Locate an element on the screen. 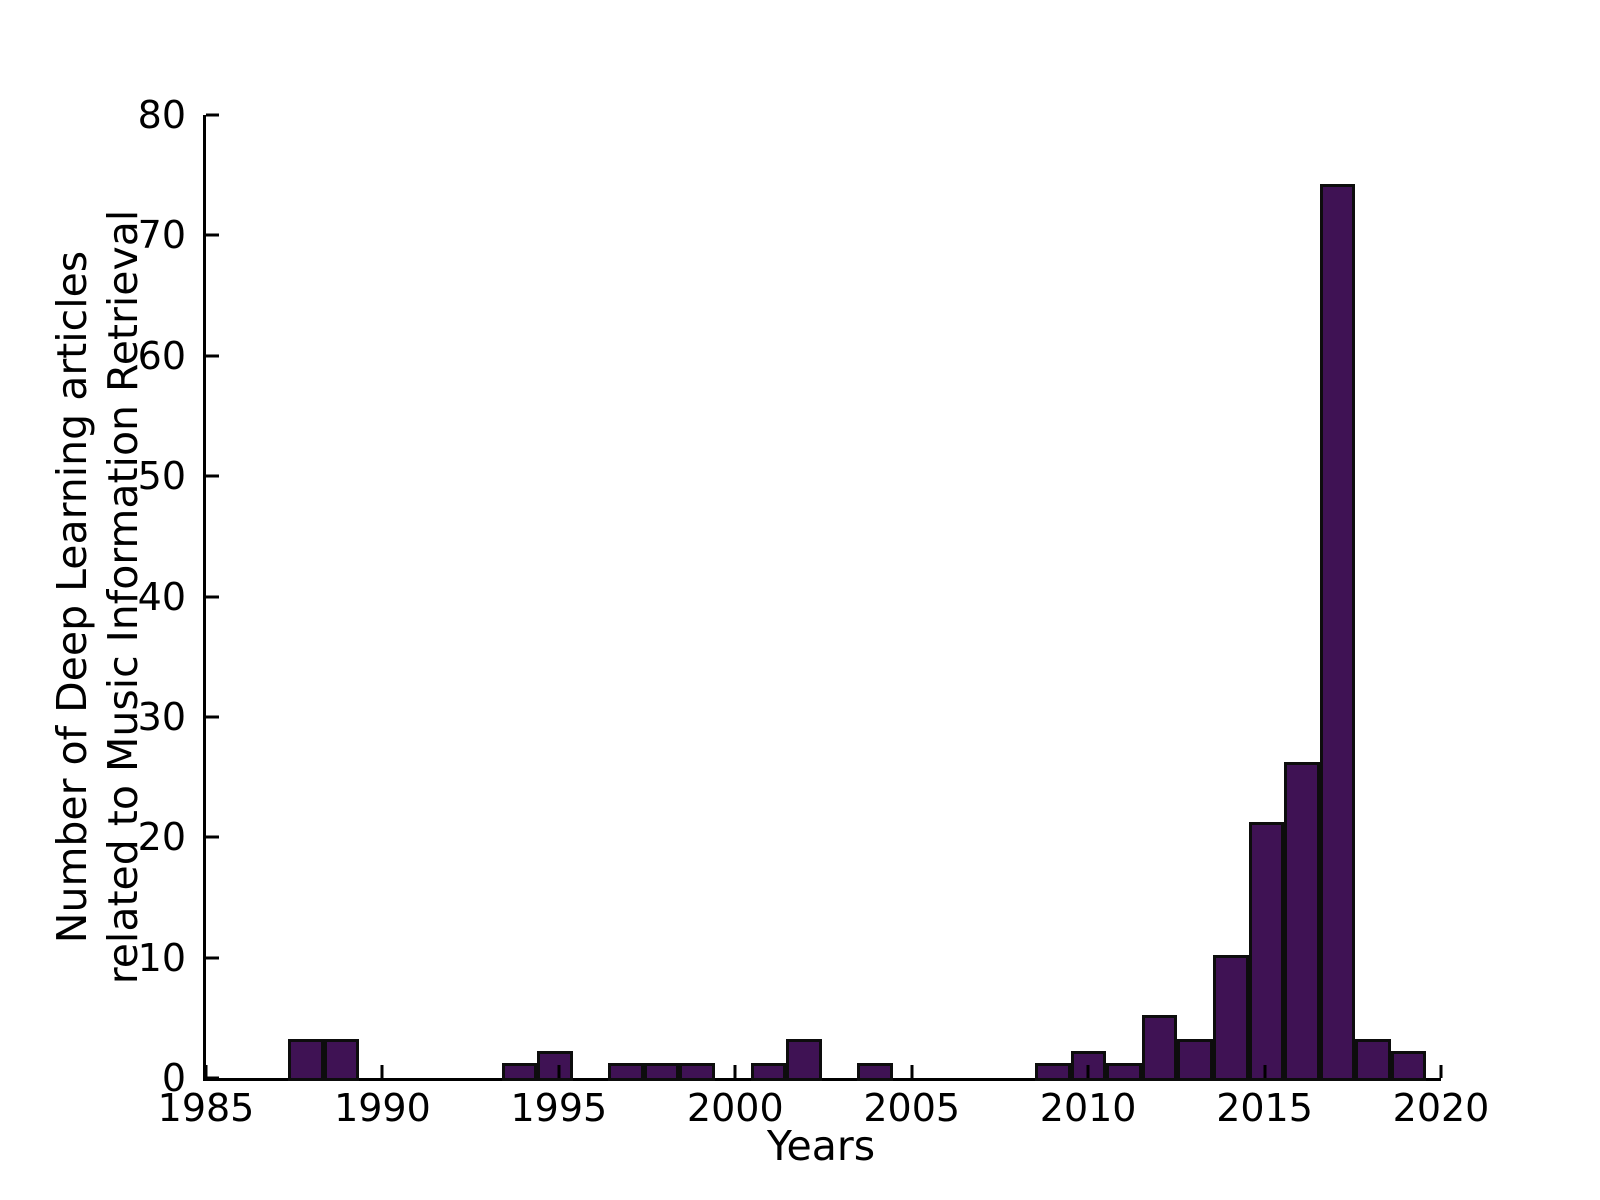 This screenshot has height=1200, width=1600. x-tick-1995 is located at coordinates (559, 1071).